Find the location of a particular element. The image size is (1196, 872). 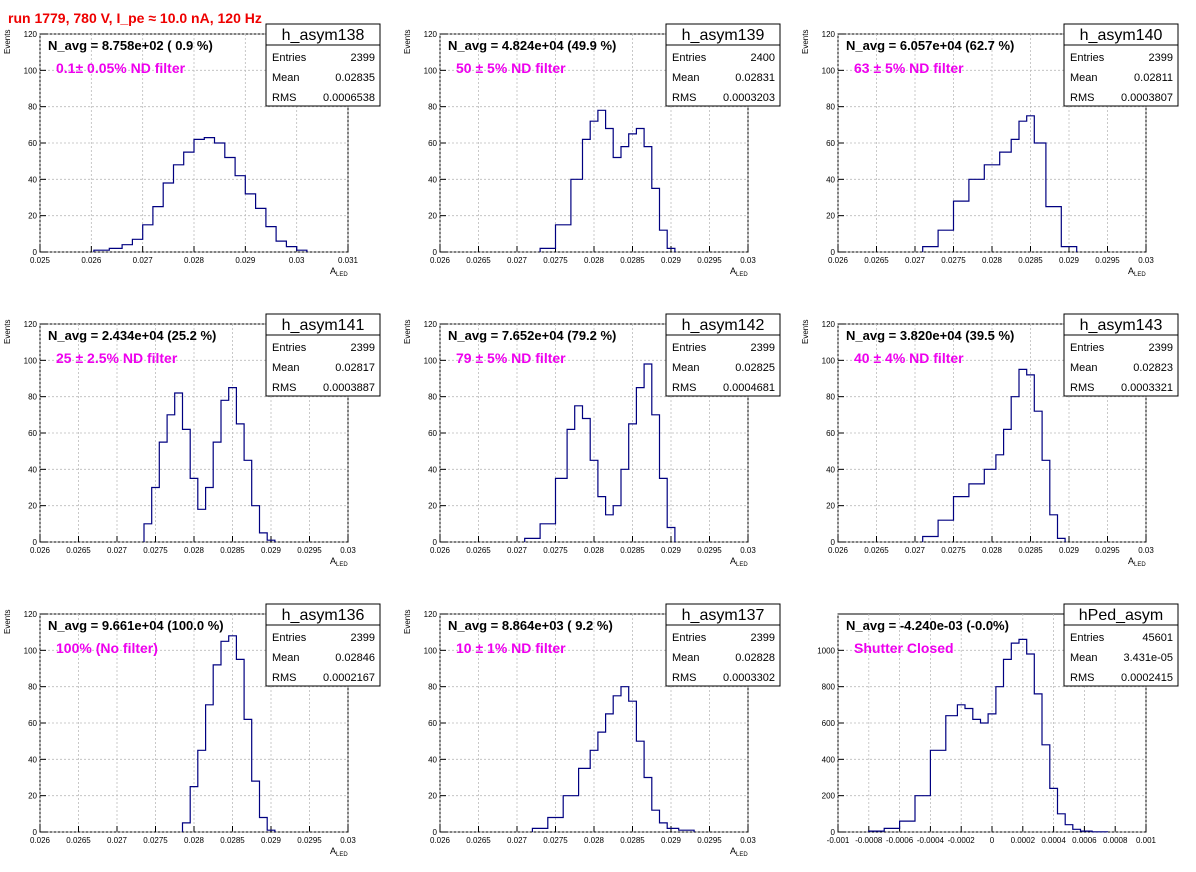

run-title: run 1779, 780 V, I_pe ≈ 10.0 nA, 120 Hz is located at coordinates (135, 18).